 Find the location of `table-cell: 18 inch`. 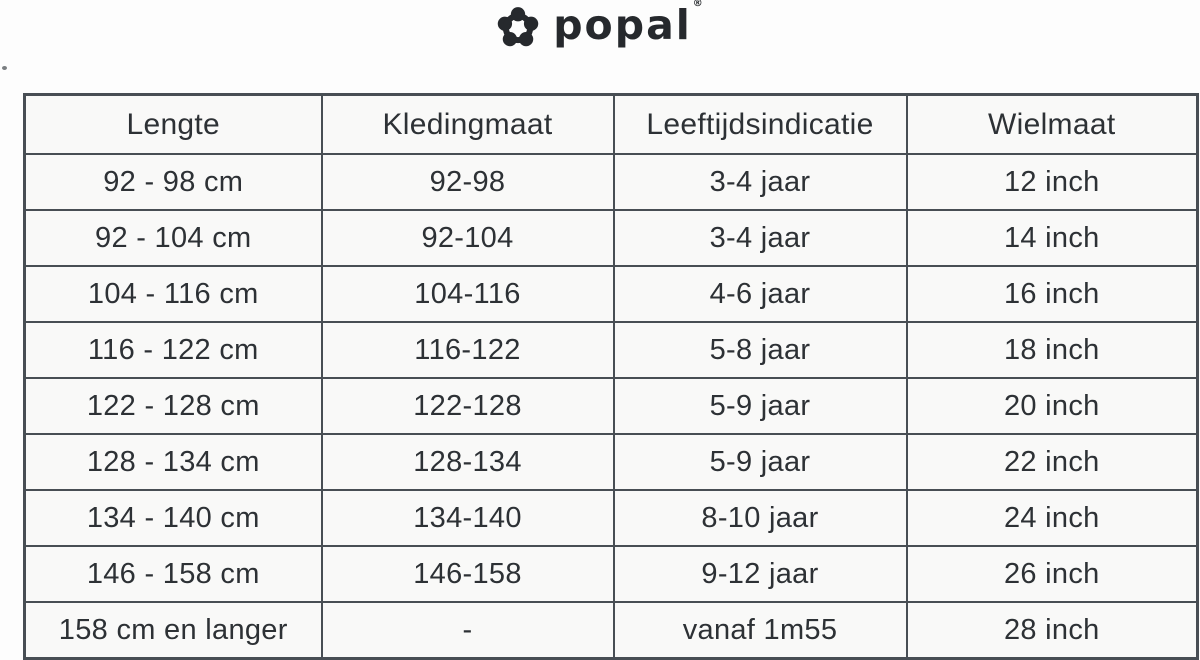

table-cell: 18 inch is located at coordinates (1052, 350).